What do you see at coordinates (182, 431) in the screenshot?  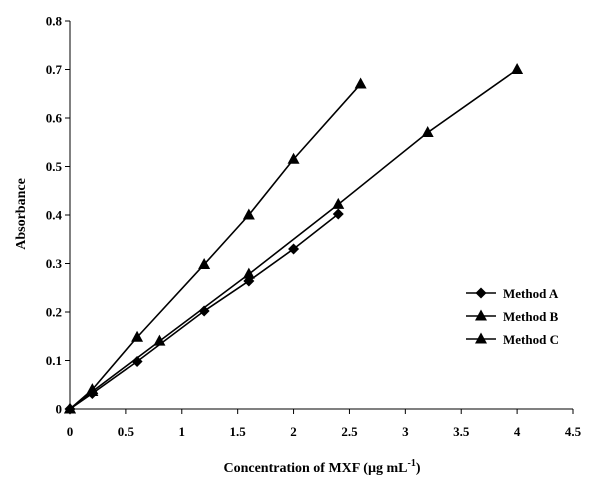 I see `x-tick-label: 1` at bounding box center [182, 431].